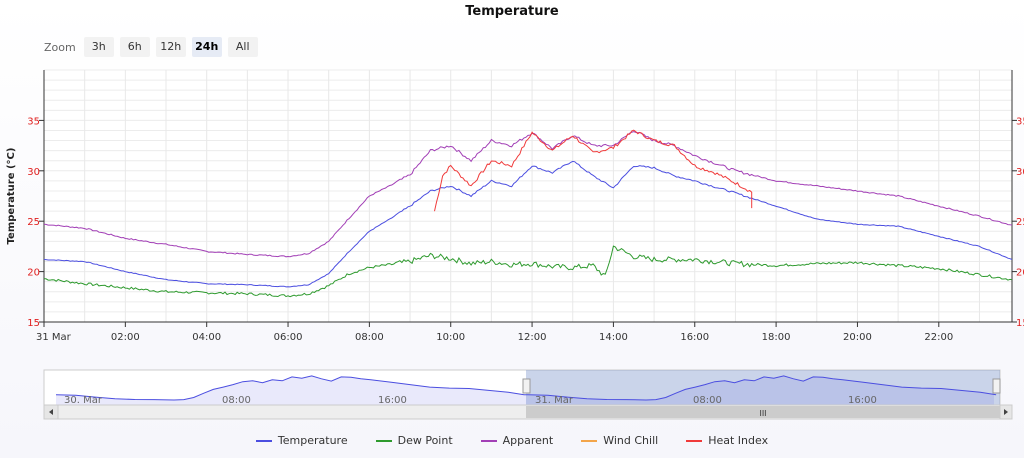  I want to click on legend-label-heat-index: Heat Index, so click(738, 440).